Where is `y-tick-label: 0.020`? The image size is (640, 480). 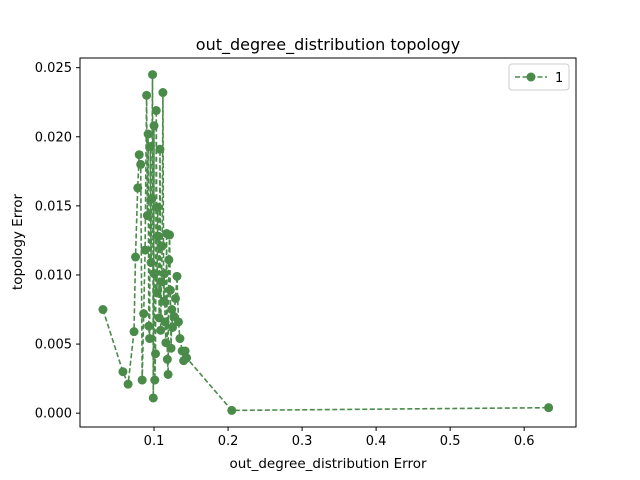
y-tick-label: 0.020 is located at coordinates (53, 137).